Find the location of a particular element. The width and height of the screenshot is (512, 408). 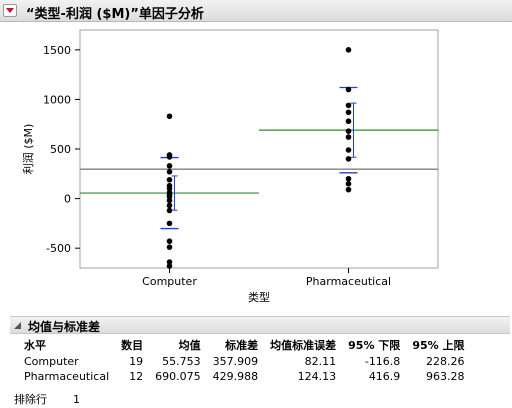

y-tick-label: 500 is located at coordinates (60, 149).